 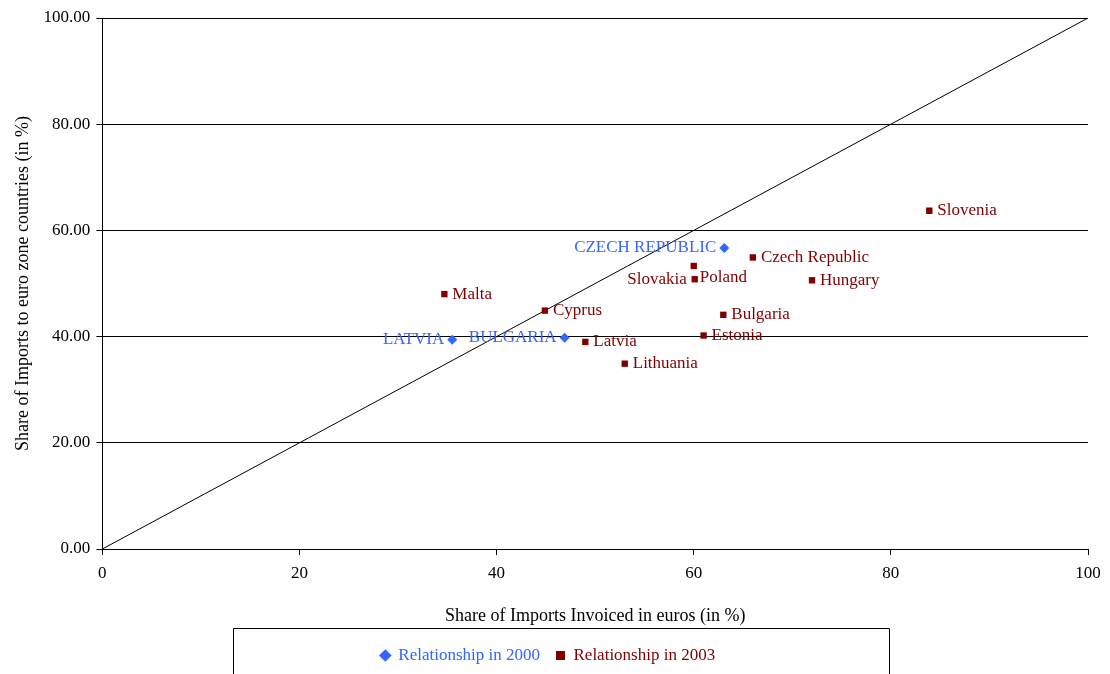 I want to click on x-tick-label: 0, so click(x=102, y=572).